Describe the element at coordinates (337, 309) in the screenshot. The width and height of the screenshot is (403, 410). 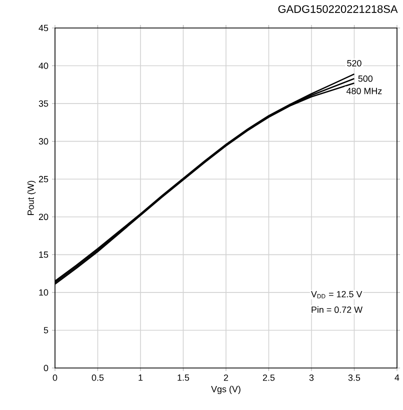
I see `annotation: Pin = 0.72 W` at that location.